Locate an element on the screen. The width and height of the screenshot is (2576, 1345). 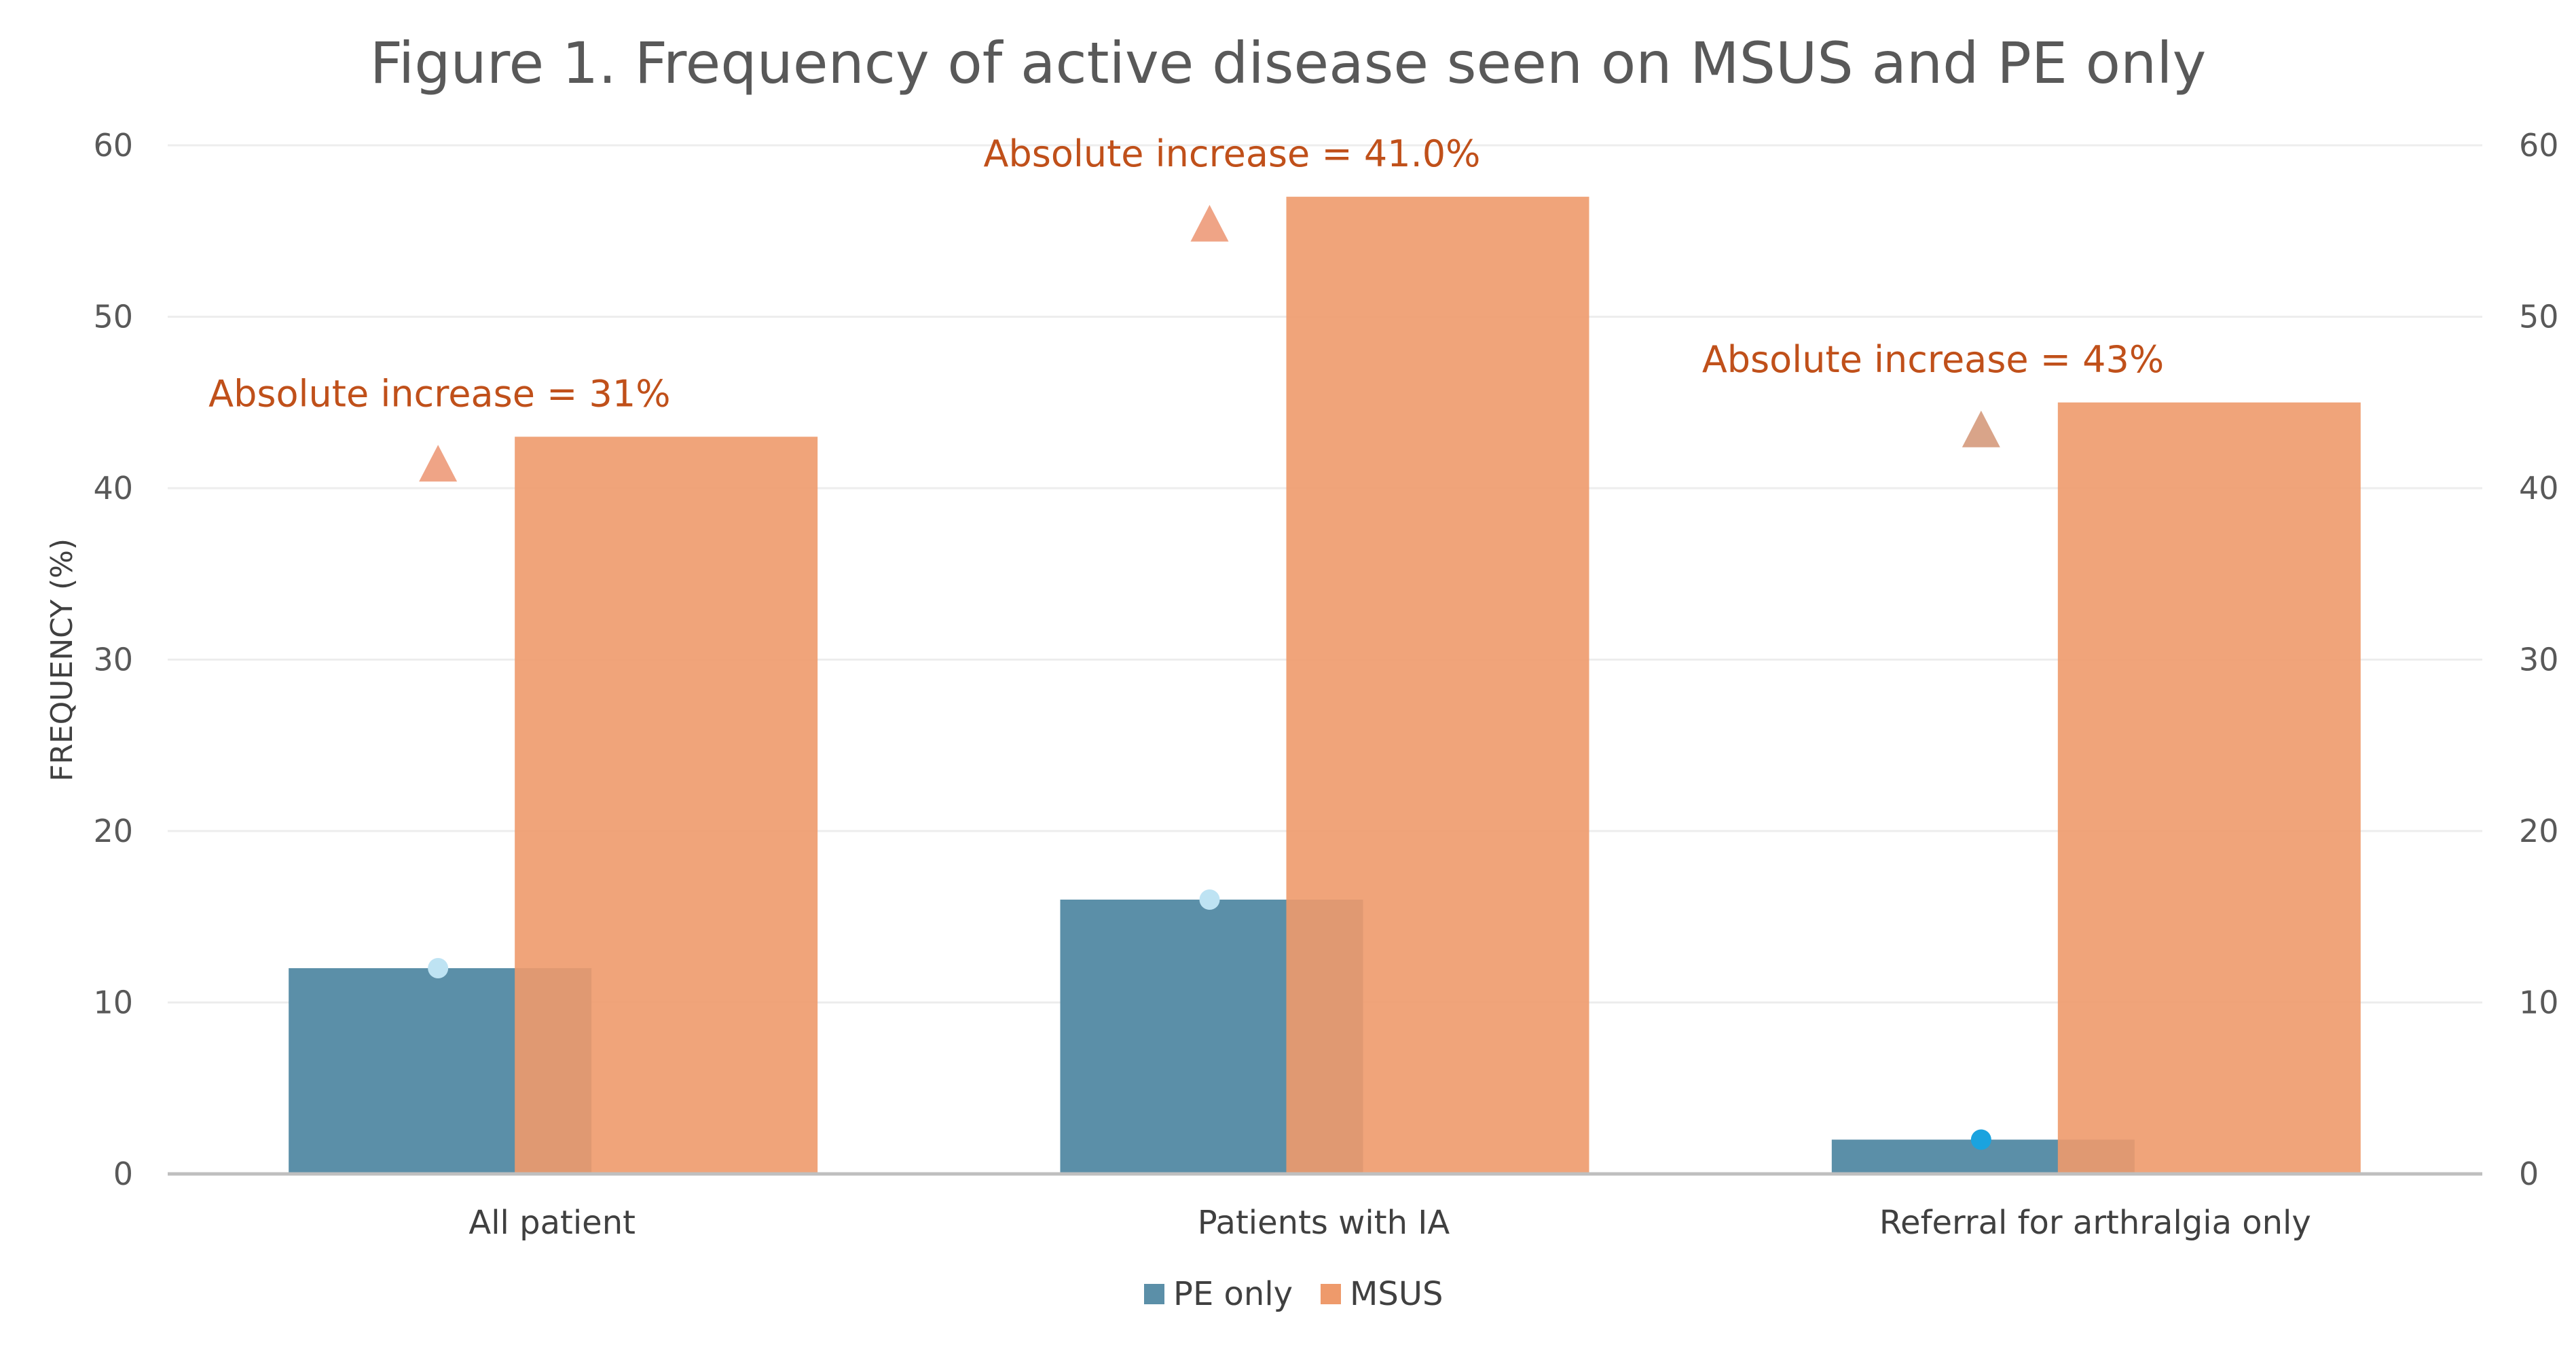
y-tick-label-left-60: 60 is located at coordinates (113, 145).